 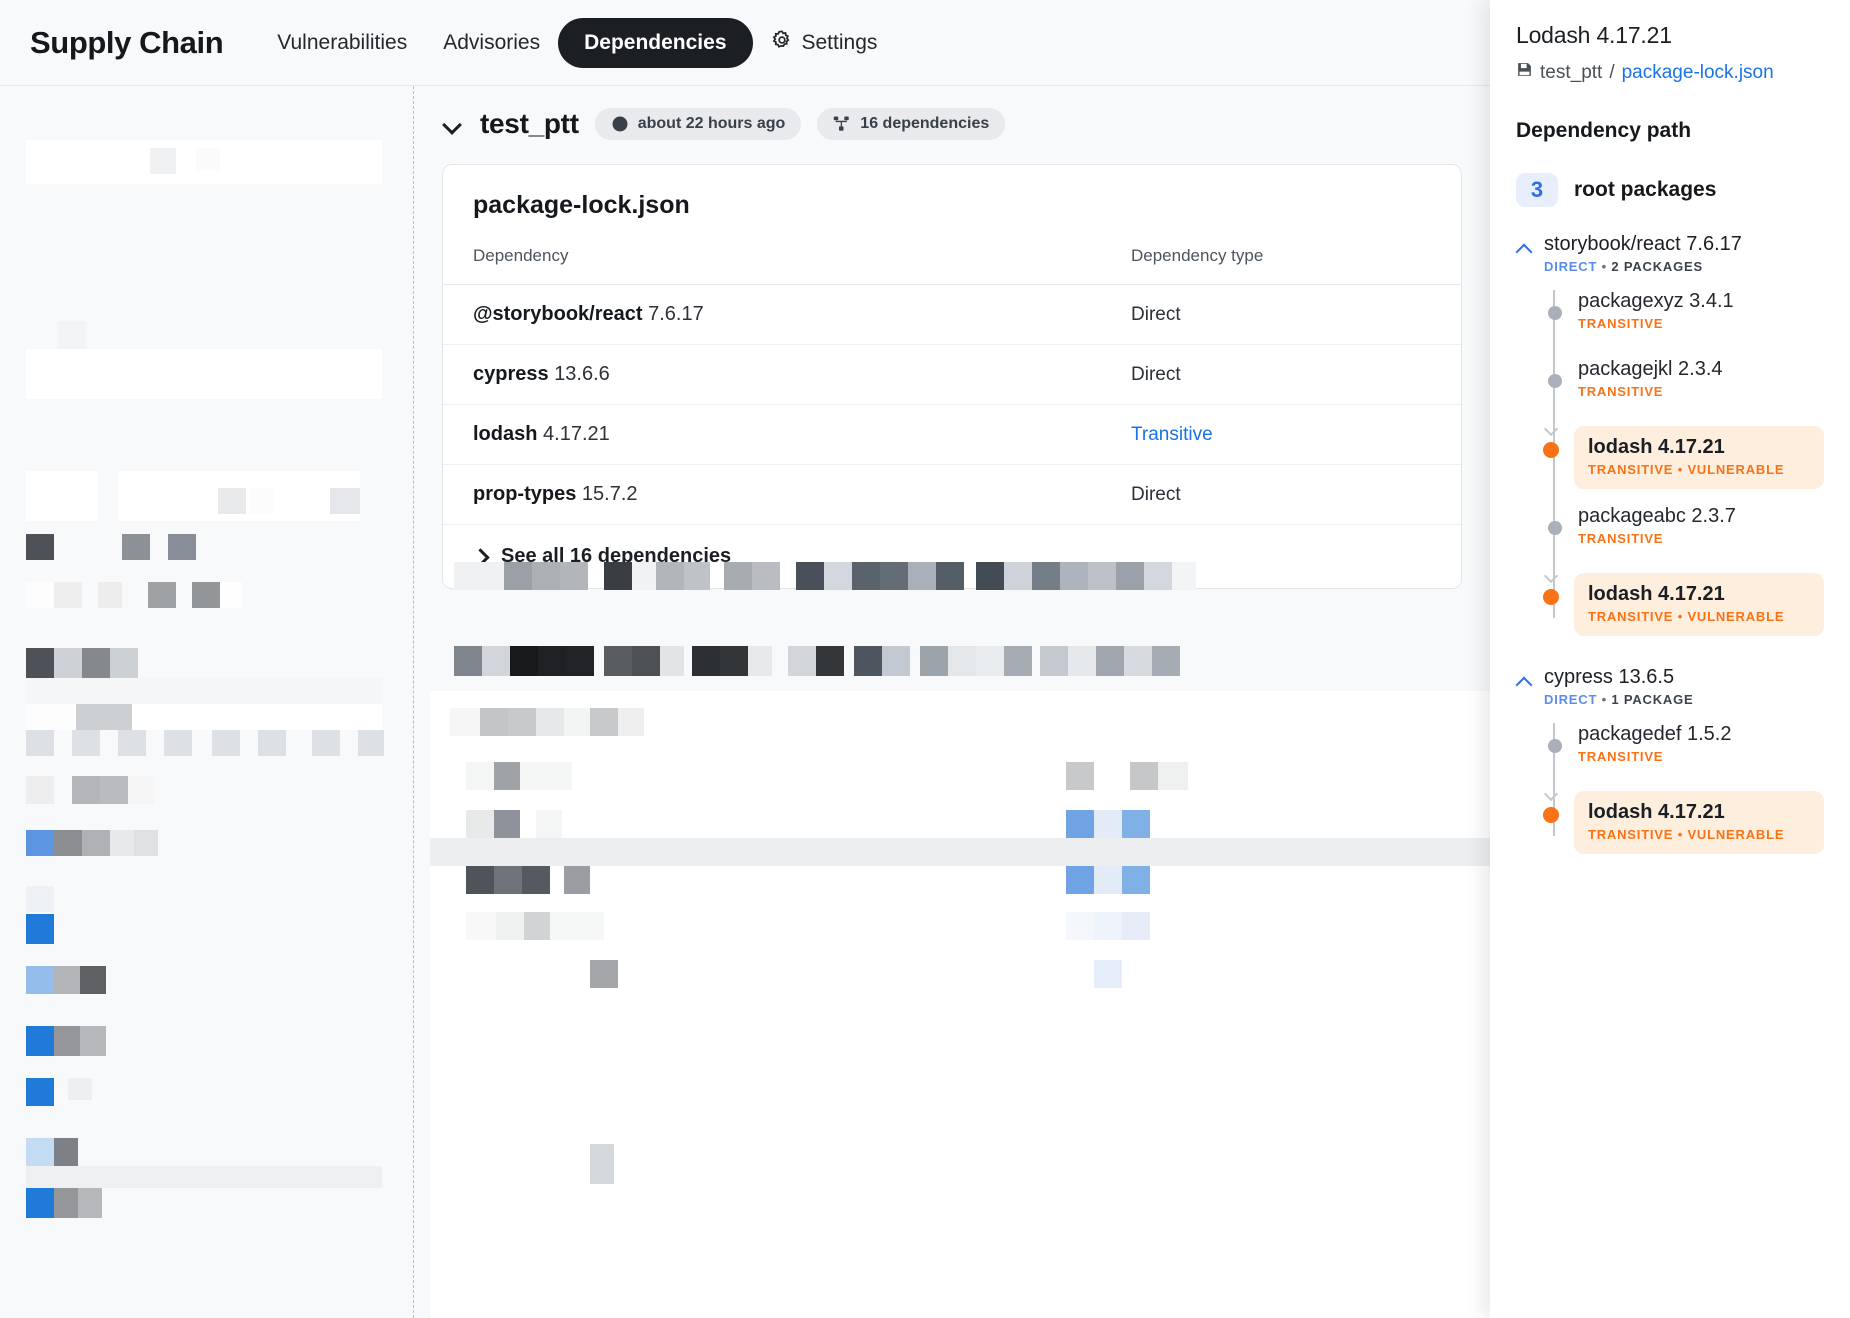 I want to click on dependency-version: 13.6.6, so click(x=582, y=374).